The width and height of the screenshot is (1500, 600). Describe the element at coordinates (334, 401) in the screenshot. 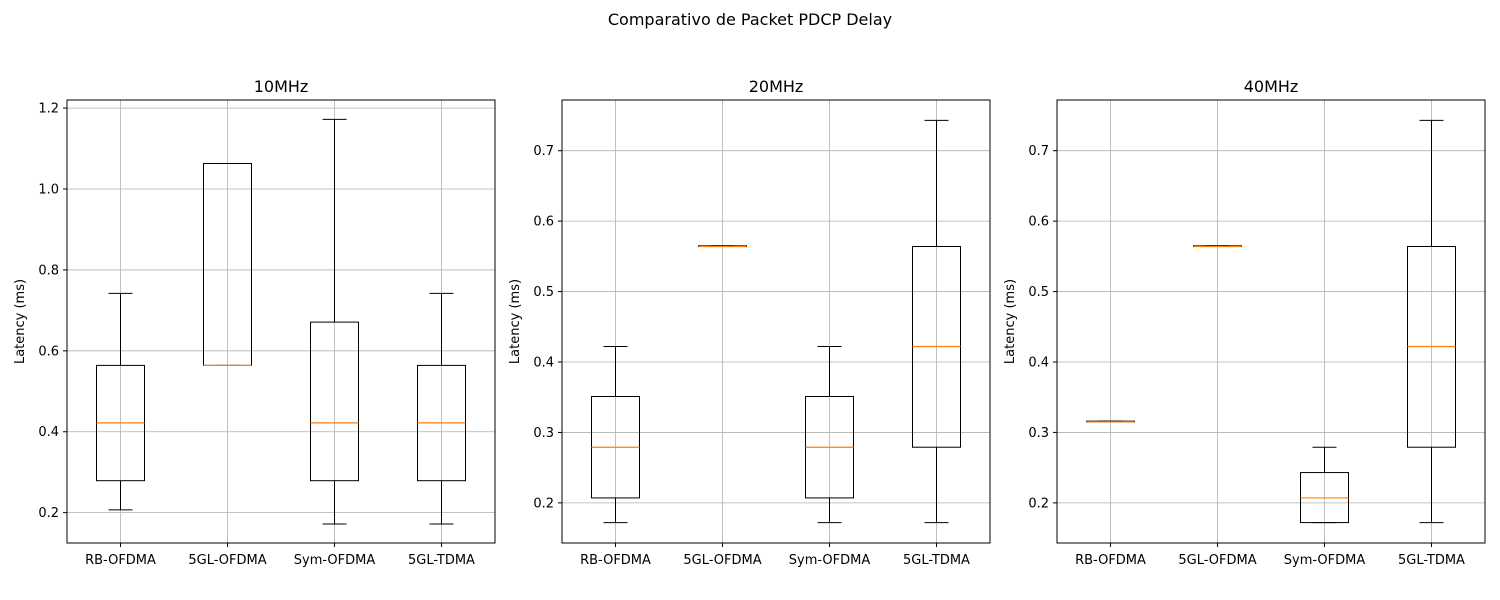

I see `box-body` at that location.